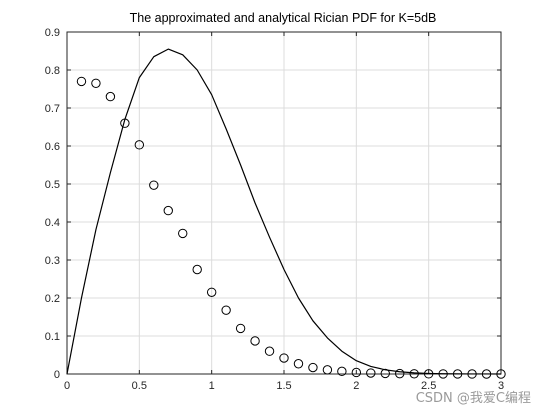  What do you see at coordinates (52, 204) in the screenshot?
I see `y-tick-labels: 0 0.1 0.2 0.3 0.4 0.5 0.6 0.7 0.8 0.9` at bounding box center [52, 204].